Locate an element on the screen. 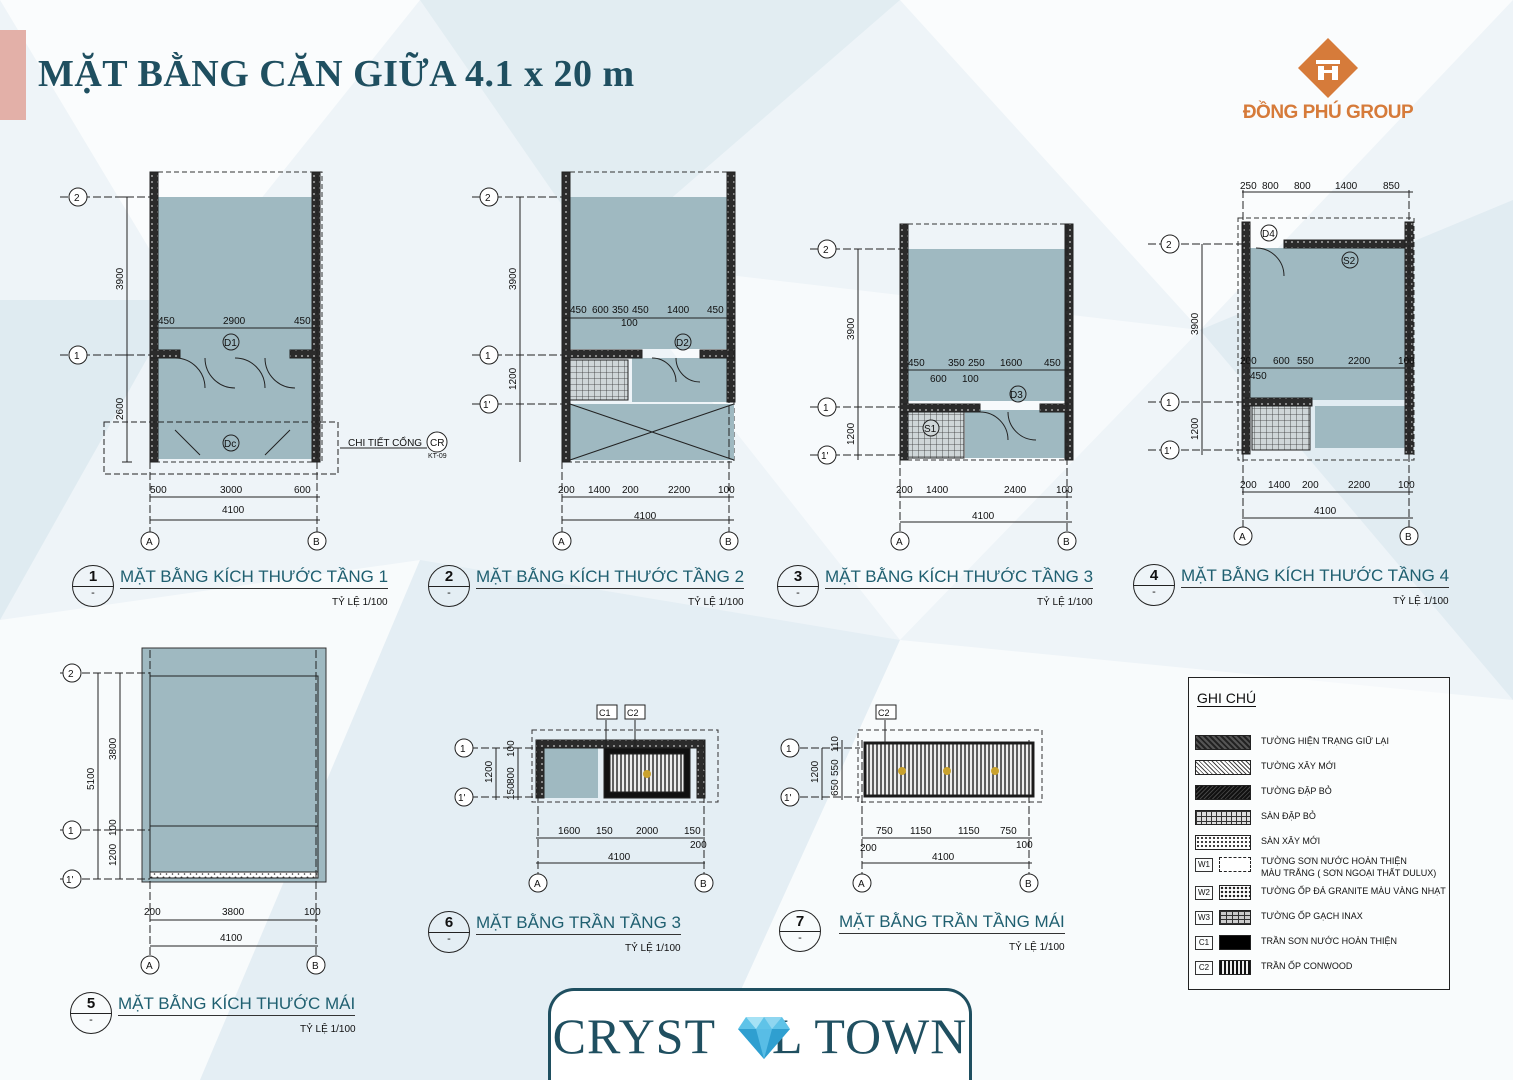  svg-text: 5100 is located at coordinates (91, 778).